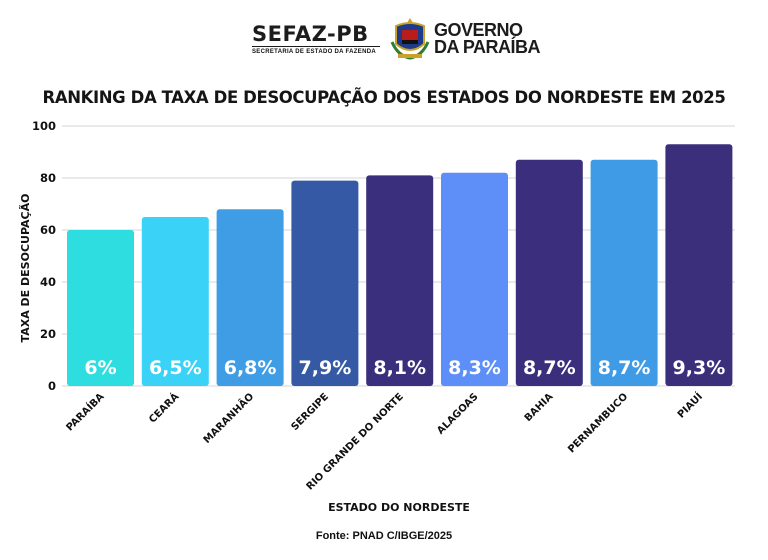 This screenshot has height=560, width=768. I want to click on y-tick-label: 40, so click(48, 282).